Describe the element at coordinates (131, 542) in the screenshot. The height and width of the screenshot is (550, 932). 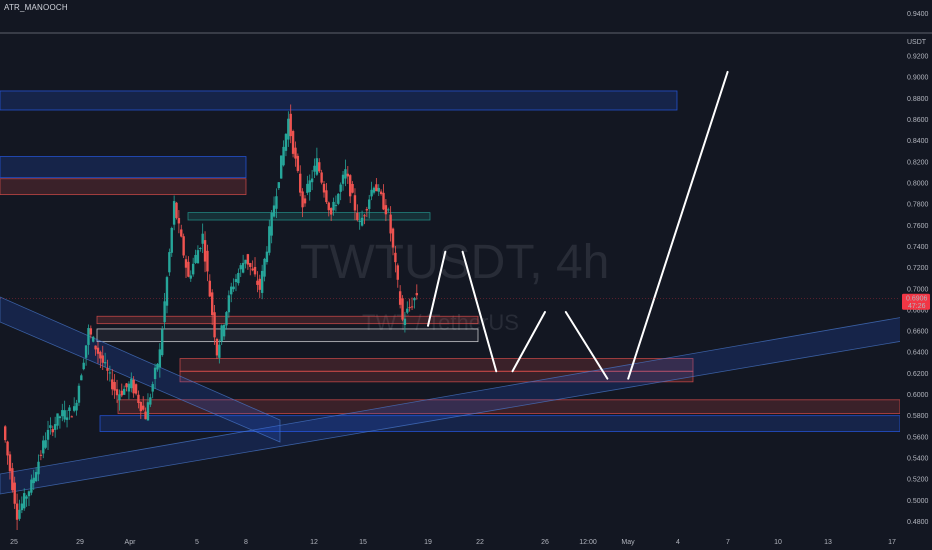
I see `x-tick-label: Apr` at that location.